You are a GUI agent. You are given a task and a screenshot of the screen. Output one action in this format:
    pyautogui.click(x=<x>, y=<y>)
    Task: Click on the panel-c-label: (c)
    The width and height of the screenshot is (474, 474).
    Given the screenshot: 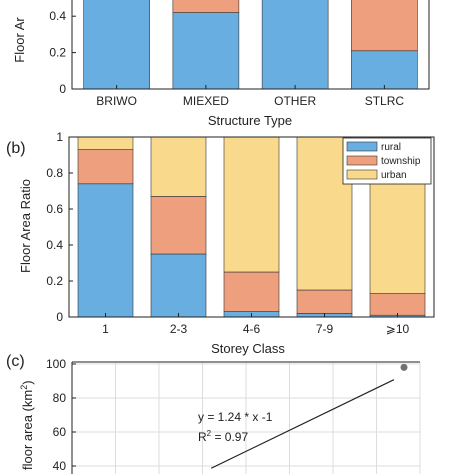 What is the action you would take?
    pyautogui.click(x=15, y=361)
    